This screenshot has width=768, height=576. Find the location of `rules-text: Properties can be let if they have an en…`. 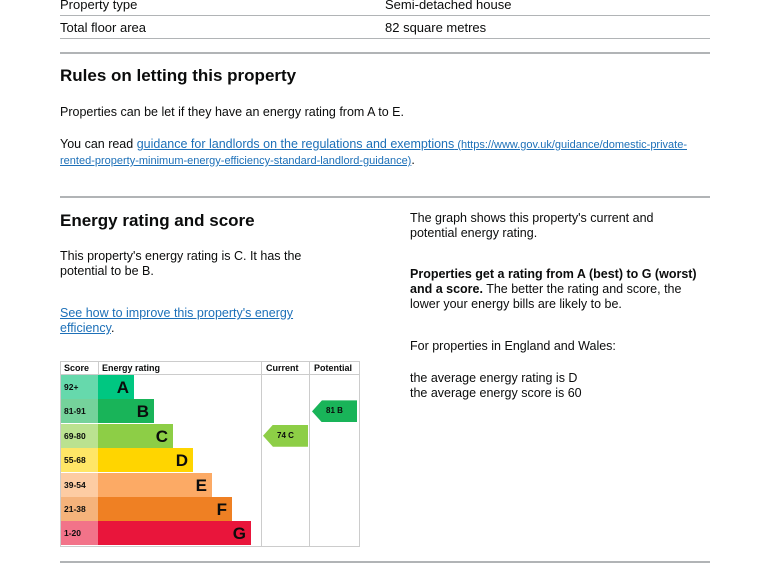

rules-text: Properties can be let if they have an en… is located at coordinates (232, 112).